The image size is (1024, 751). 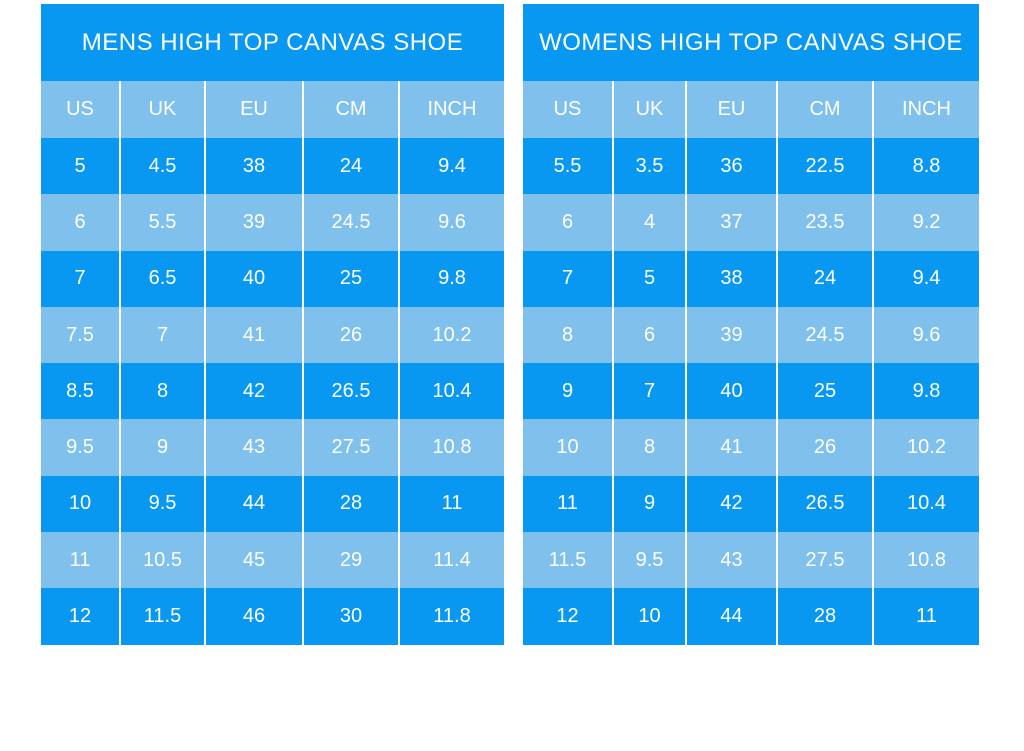 What do you see at coordinates (751, 42) in the screenshot?
I see `womens-table-title: WOMENS HIGH TOP CANVAS SHOE` at bounding box center [751, 42].